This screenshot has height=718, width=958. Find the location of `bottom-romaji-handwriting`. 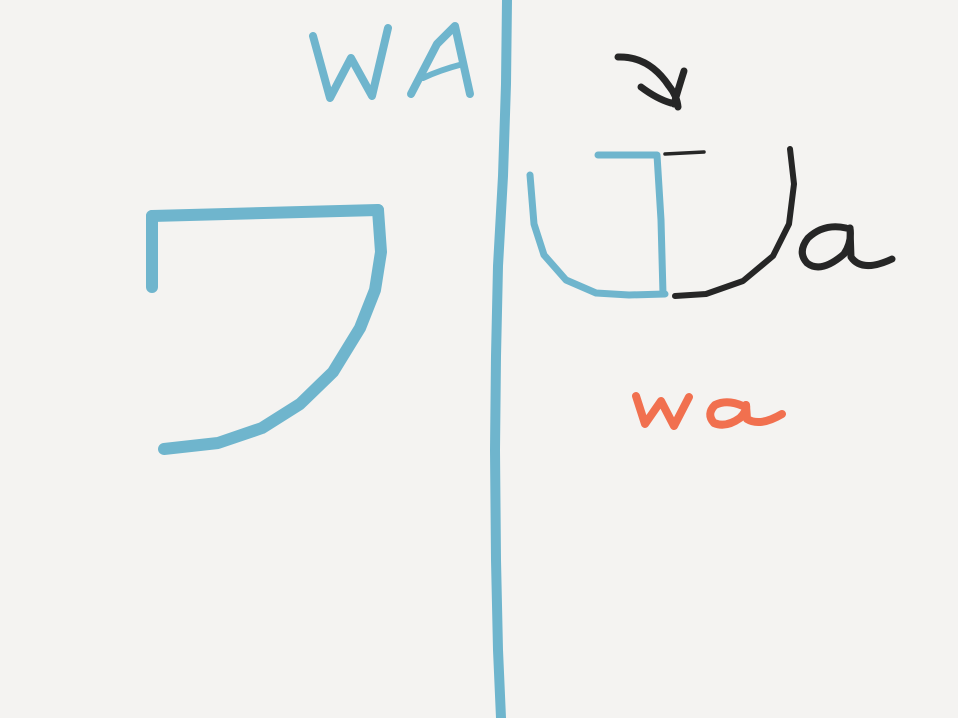

bottom-romaji-handwriting is located at coordinates (709, 411).